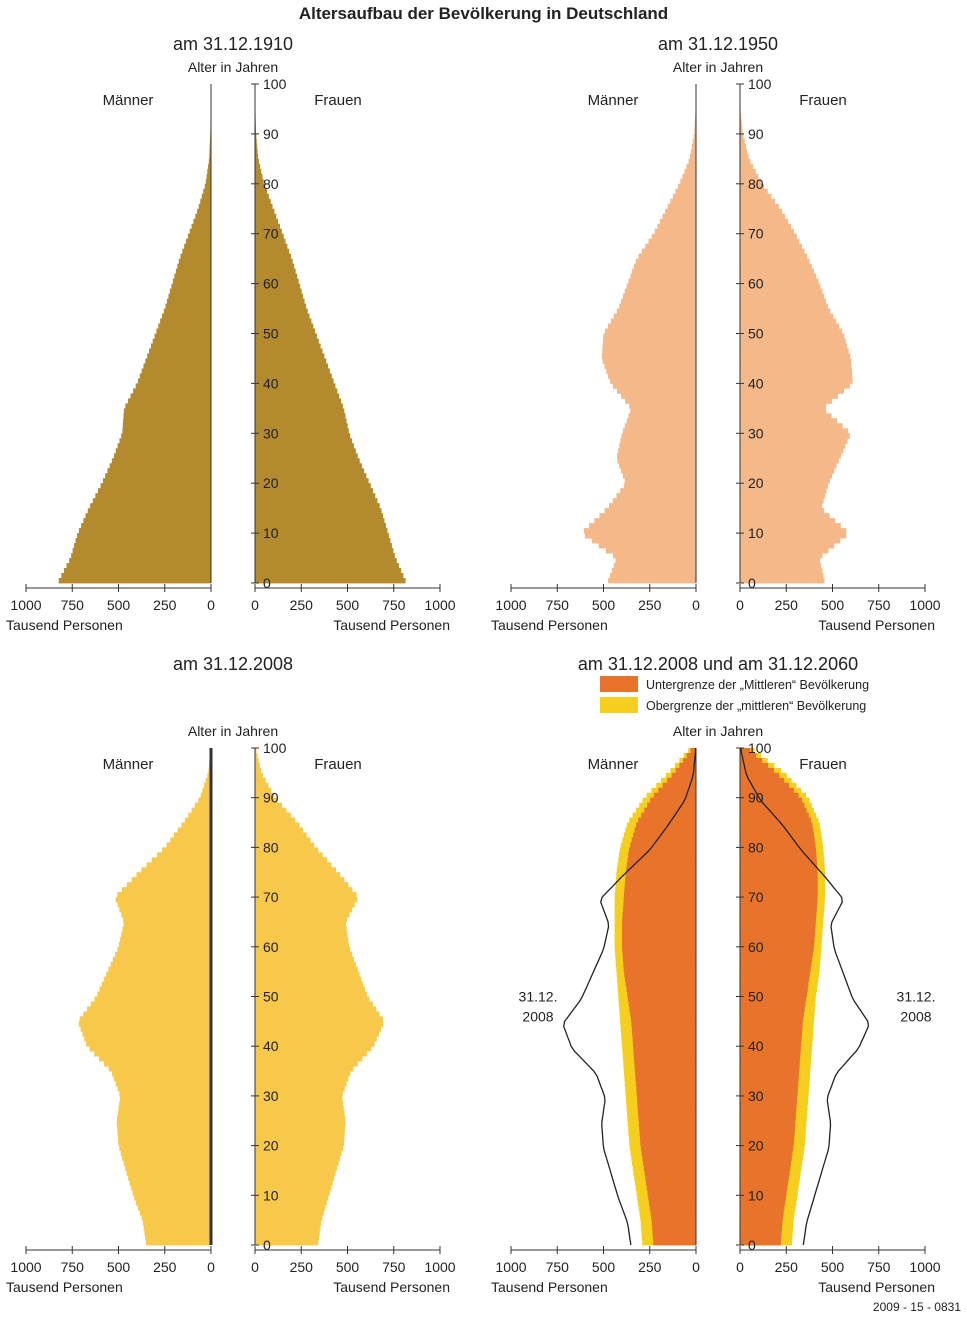  Describe the element at coordinates (756, 184) in the screenshot. I see `age-tick-label: 80` at that location.